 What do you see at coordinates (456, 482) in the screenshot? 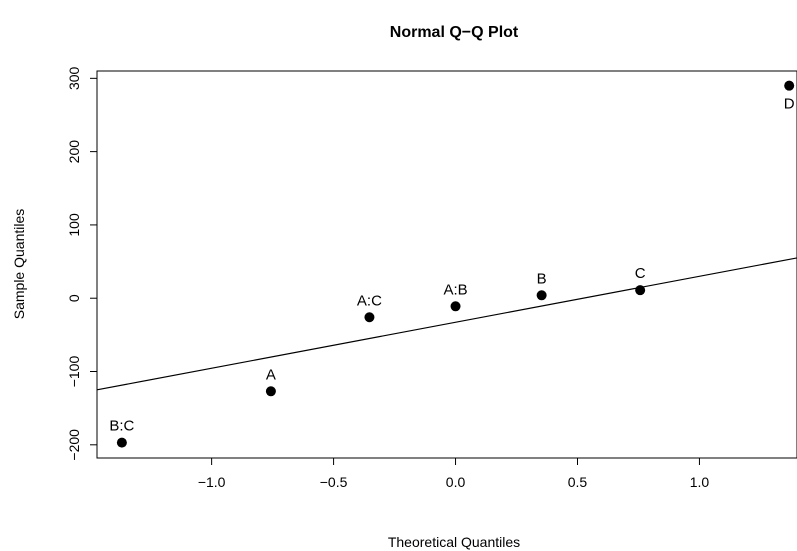
I see `x-tick-label: 0.0` at bounding box center [456, 482].